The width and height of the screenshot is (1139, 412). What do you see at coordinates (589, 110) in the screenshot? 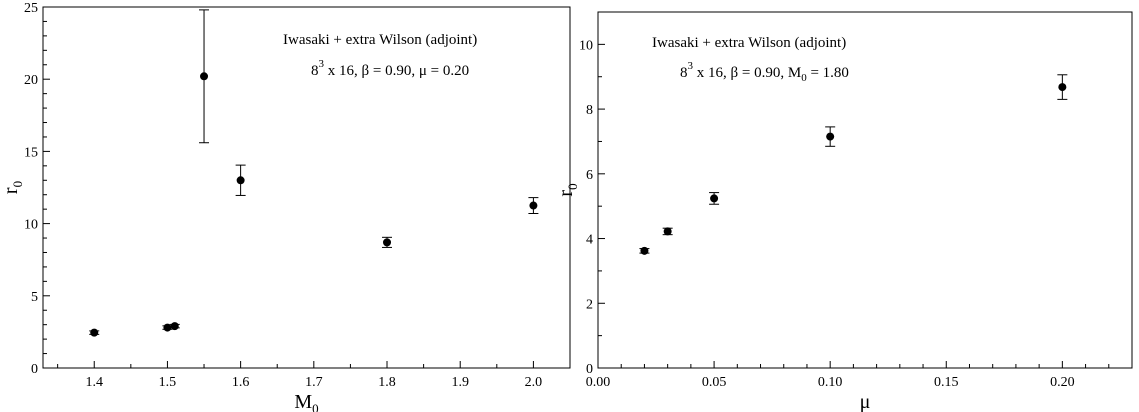
I see `y-tick-label: 8` at bounding box center [589, 110].